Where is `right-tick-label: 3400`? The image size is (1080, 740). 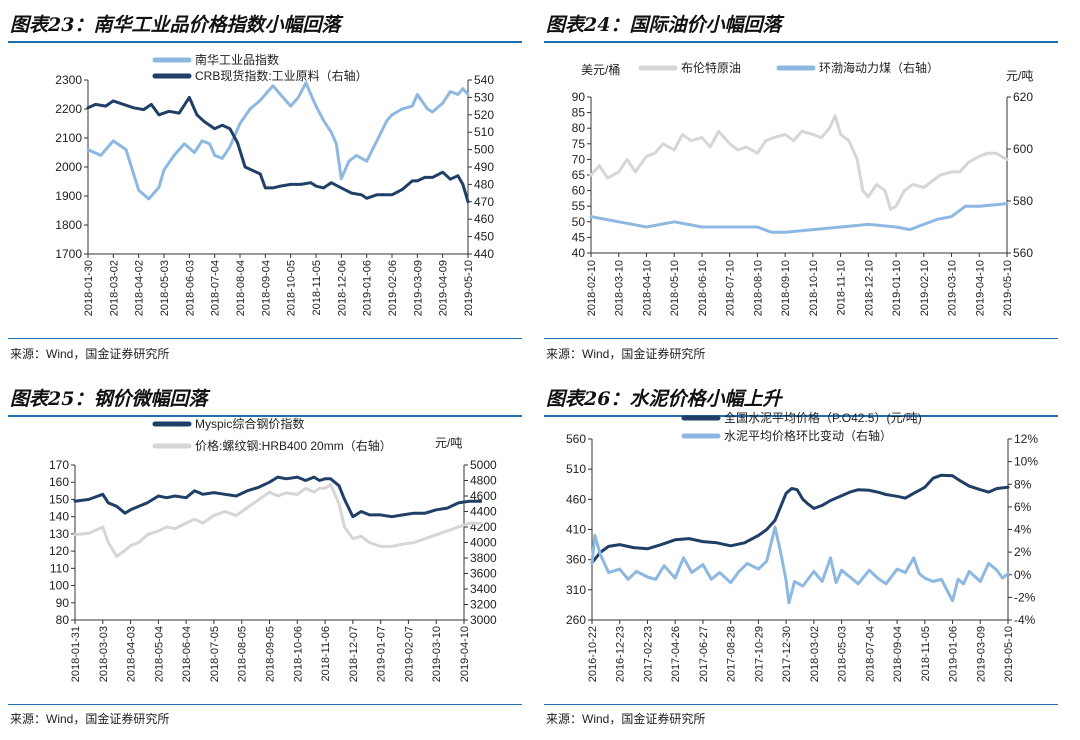 right-tick-label: 3400 is located at coordinates (483, 589).